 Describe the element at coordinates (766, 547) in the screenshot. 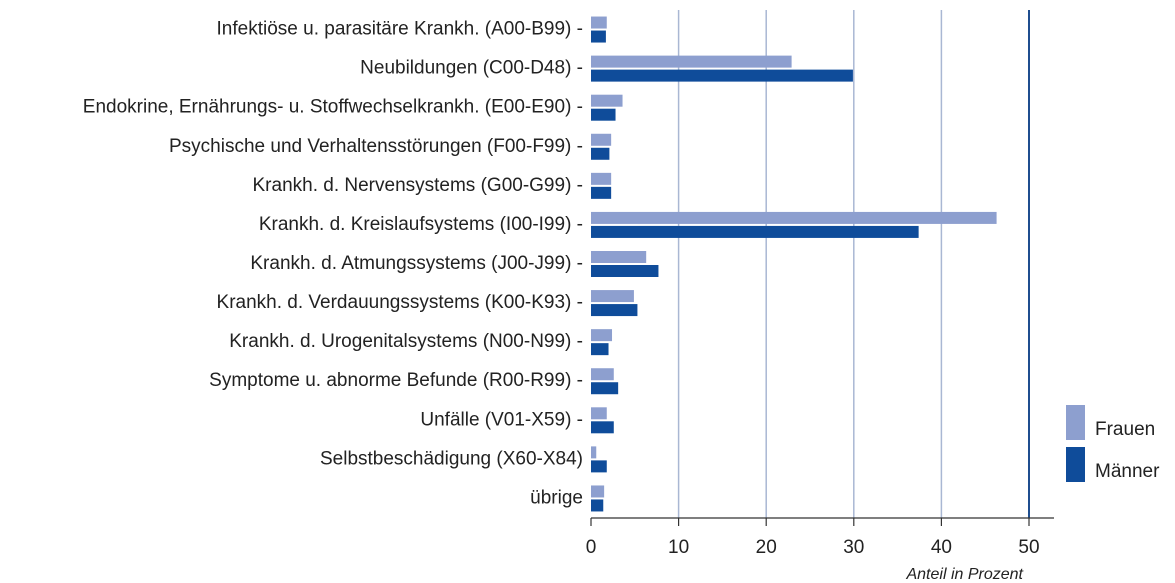

I see `x-tick-label: 20` at that location.